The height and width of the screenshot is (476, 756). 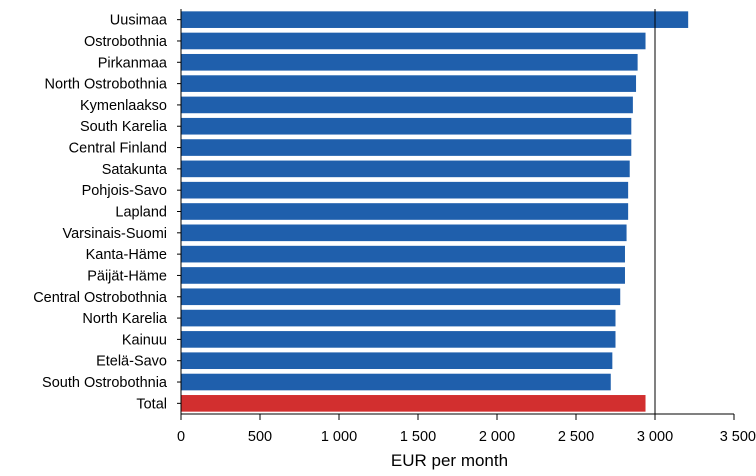 What do you see at coordinates (396, 382) in the screenshot?
I see `bar-south-ostrobothnia` at bounding box center [396, 382].